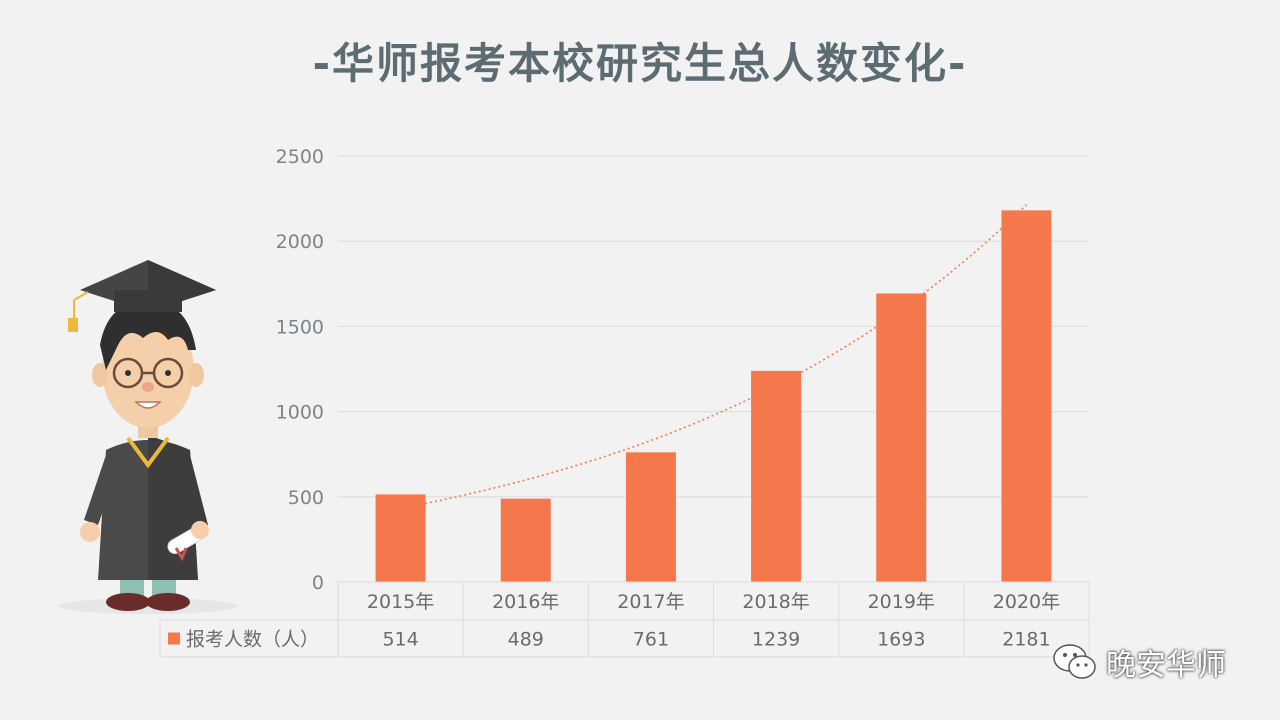 This screenshot has height=720, width=1280. Describe the element at coordinates (300, 370) in the screenshot. I see `y-axis: 0 500 1000 1500 2000 2500` at that location.